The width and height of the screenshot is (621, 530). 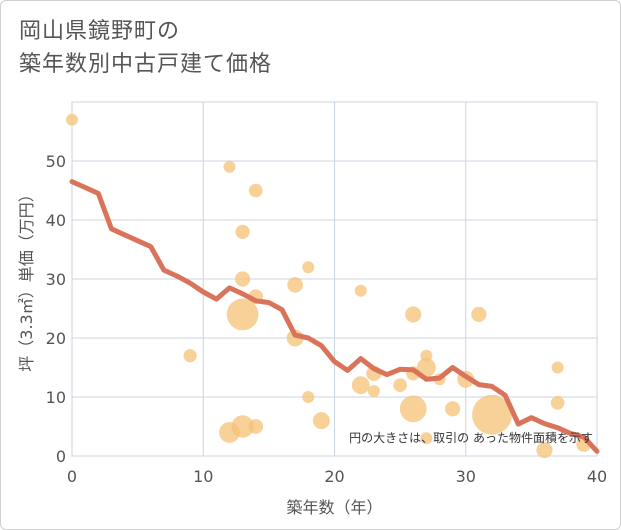 What do you see at coordinates (56, 161) in the screenshot?
I see `y-tick-label: 50` at bounding box center [56, 161].